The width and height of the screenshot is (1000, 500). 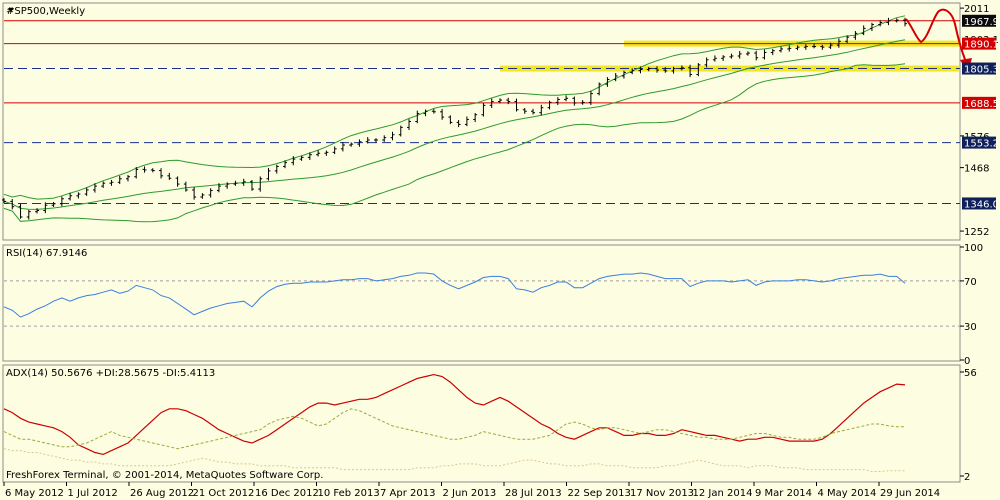 I want to click on chart-title: #SP500,Weekly, so click(x=45, y=11).